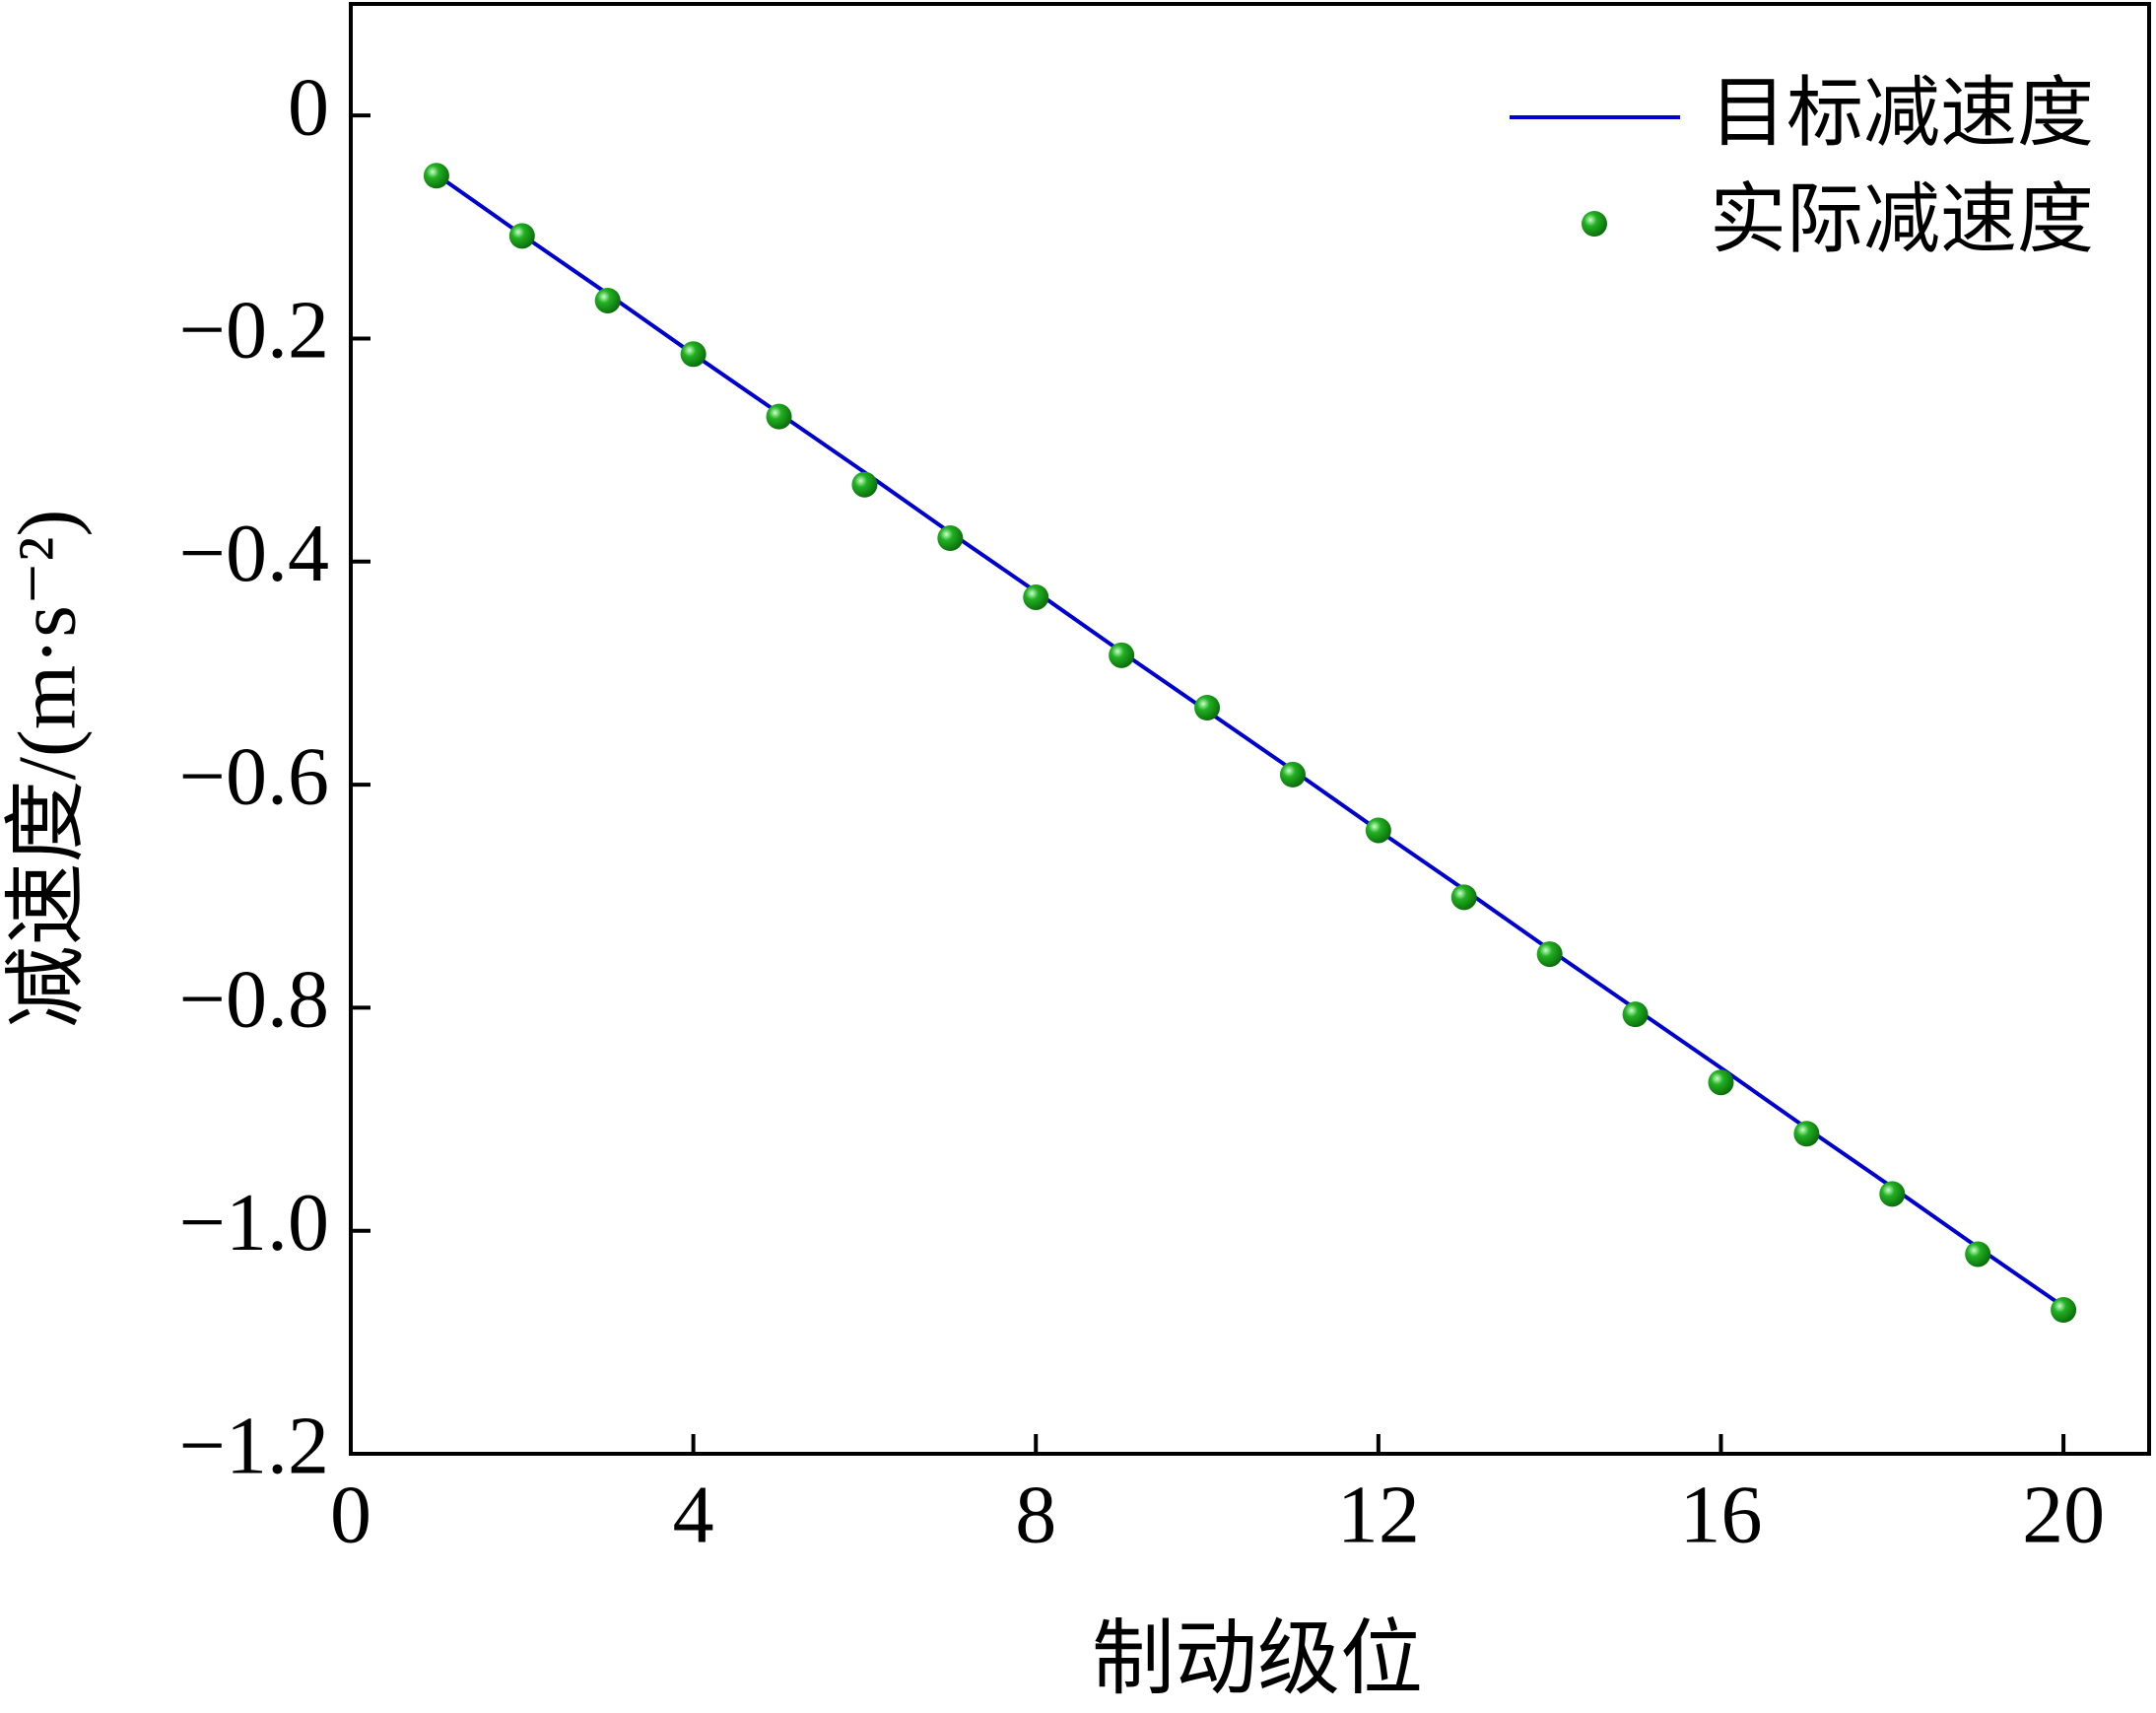  What do you see at coordinates (309, 107) in the screenshot?
I see `y-tick-label: 0` at bounding box center [309, 107].